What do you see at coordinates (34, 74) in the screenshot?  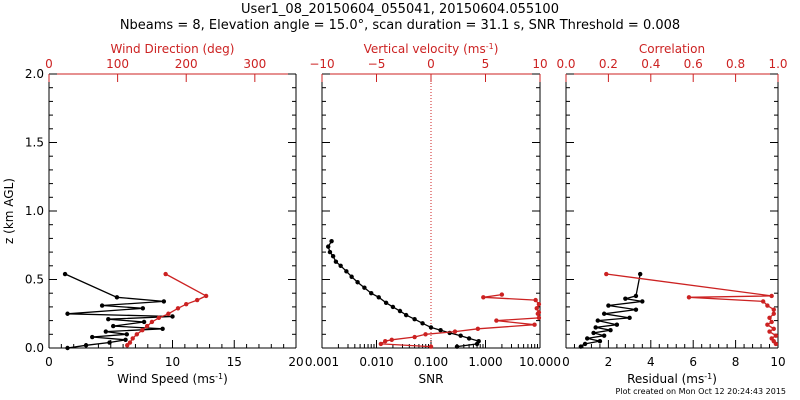 I see `y-tick-label: 2.0` at bounding box center [34, 74].